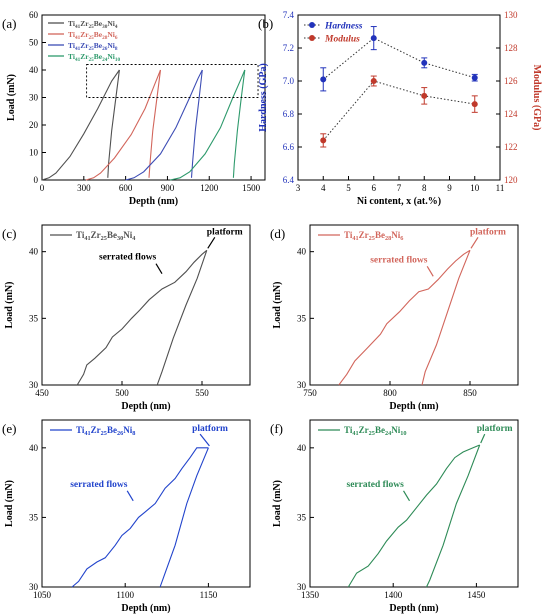  Describe the element at coordinates (500, 188) in the screenshot. I see `x-tick-label: 11` at that location.